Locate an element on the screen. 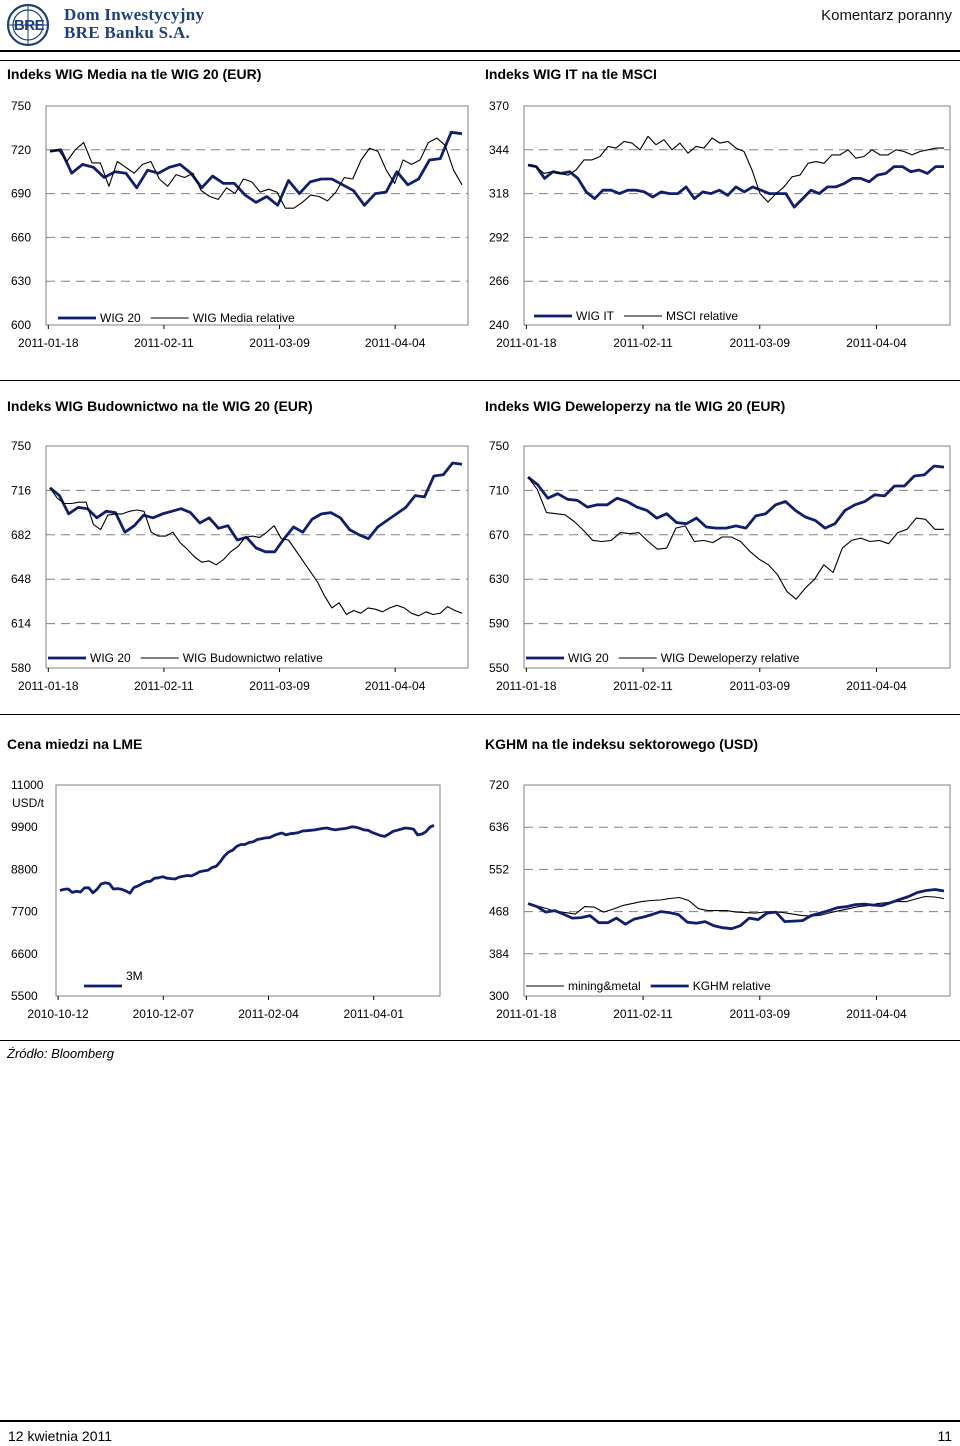  x-tick-label: 2010-12-07 is located at coordinates (164, 1014).